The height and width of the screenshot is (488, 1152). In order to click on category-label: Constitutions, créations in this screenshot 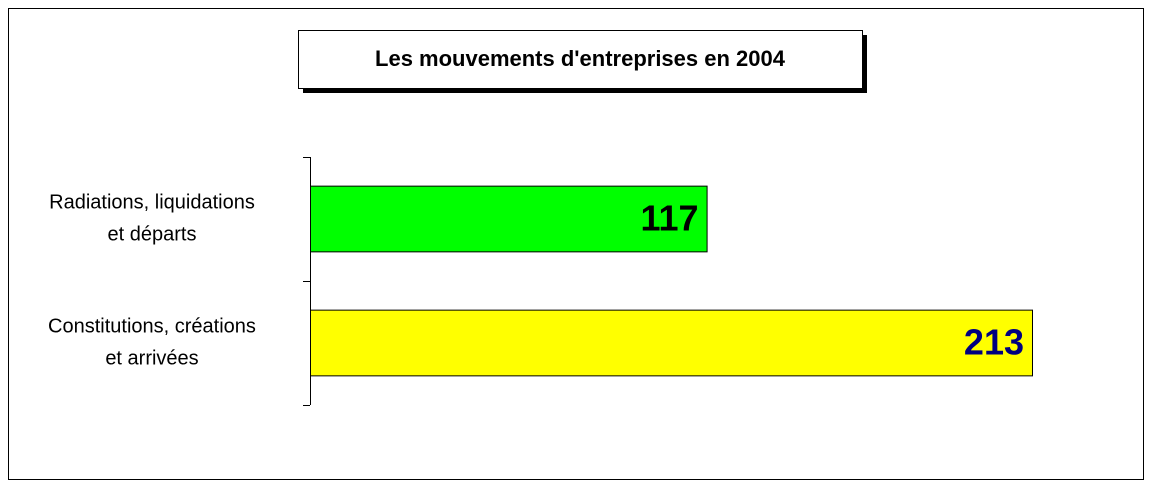, I will do `click(152, 326)`.